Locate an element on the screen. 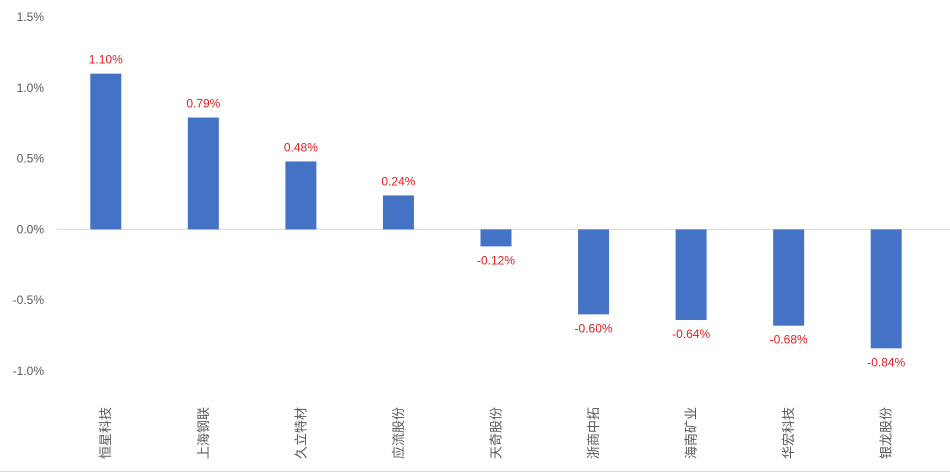 The image size is (950, 474). y-tick-label: 1.5% is located at coordinates (31, 17).